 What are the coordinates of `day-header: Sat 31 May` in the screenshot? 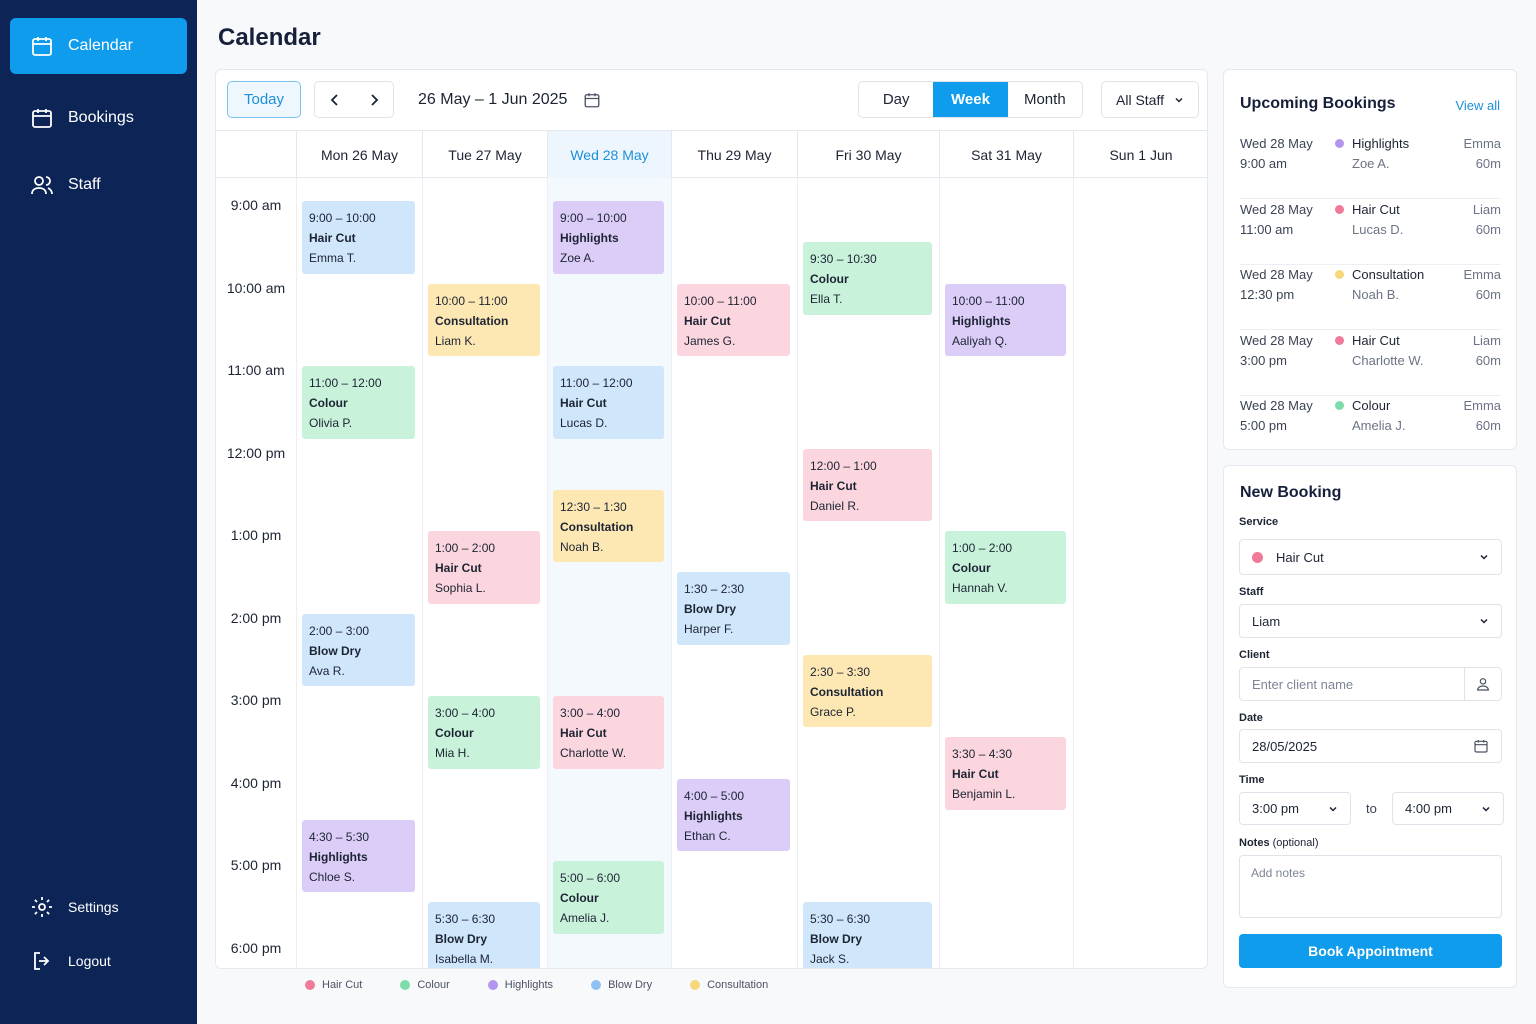 It's located at (1006, 154).